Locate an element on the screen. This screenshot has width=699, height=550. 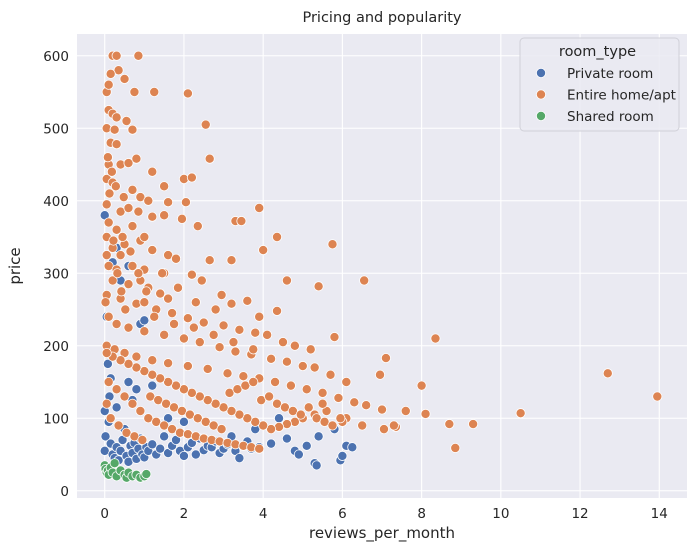
x-tick-label: 6 is located at coordinates (342, 514).